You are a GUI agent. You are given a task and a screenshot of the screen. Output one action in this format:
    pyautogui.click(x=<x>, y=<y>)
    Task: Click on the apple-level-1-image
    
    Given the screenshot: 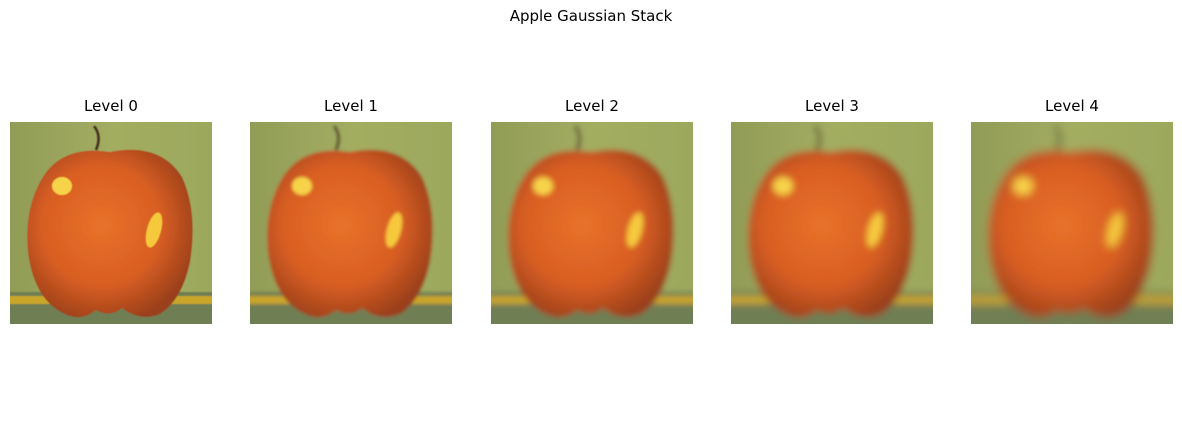 What is the action you would take?
    pyautogui.click(x=351, y=223)
    